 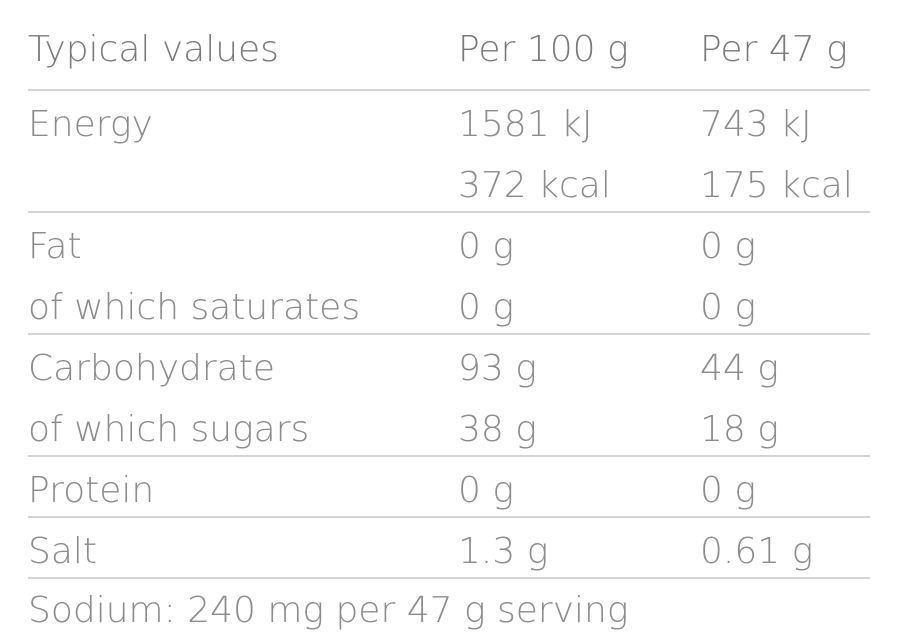 What do you see at coordinates (757, 551) in the screenshot?
I see `row-value: 0.61 g` at bounding box center [757, 551].